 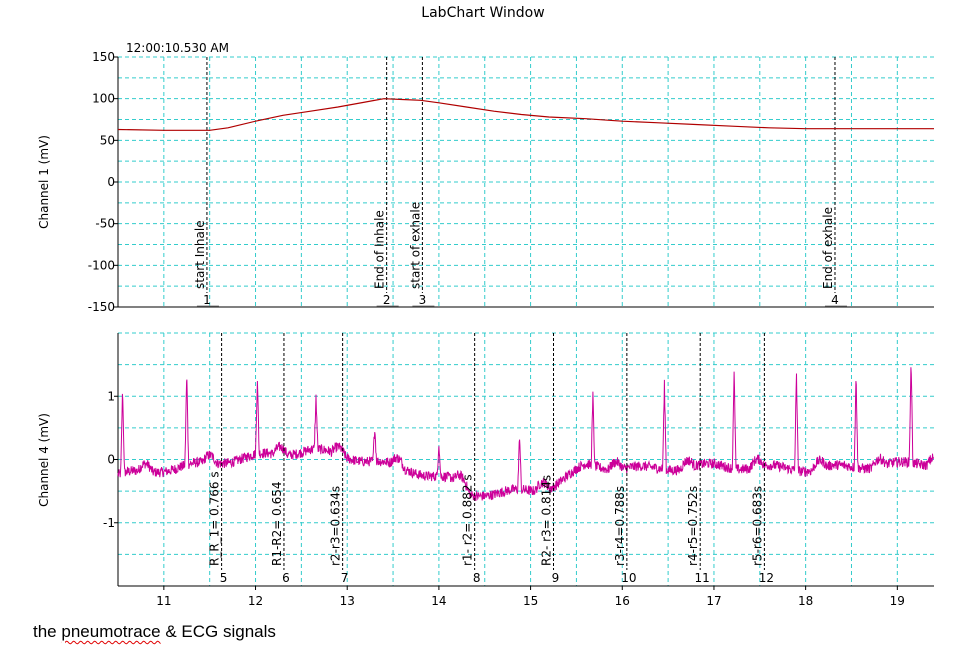 I want to click on event-marker-label: r5-r6=0.683s, so click(x=757, y=526).